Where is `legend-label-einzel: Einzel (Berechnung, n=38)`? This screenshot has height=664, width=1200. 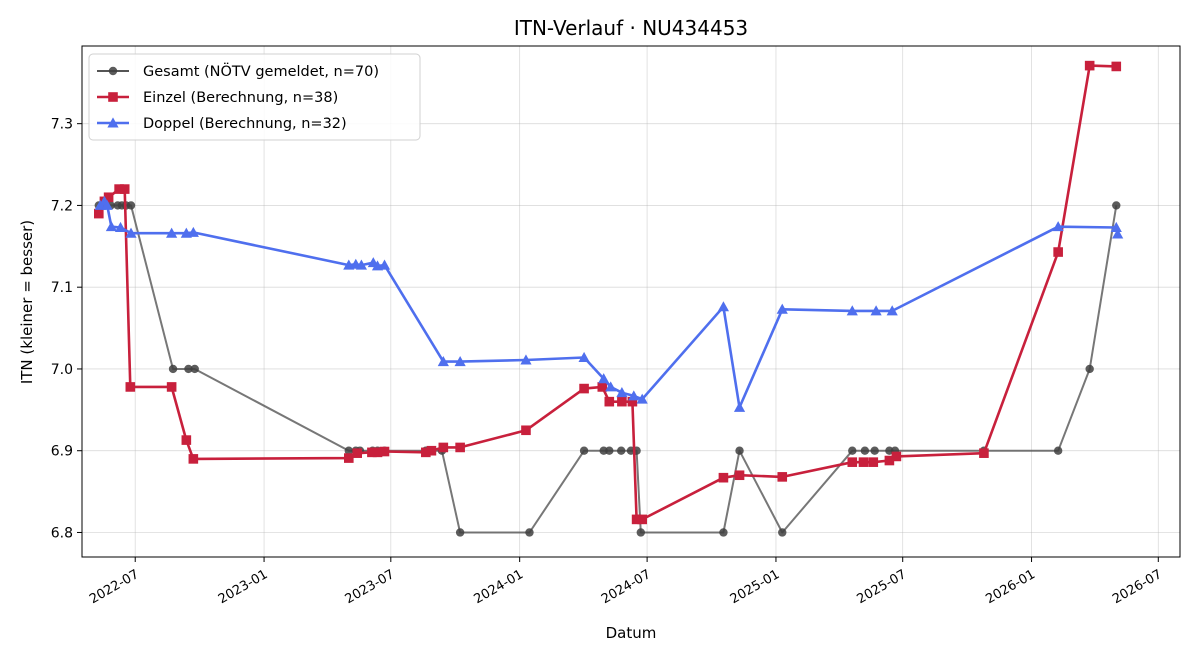
legend-label-einzel: Einzel (Berechnung, n=38) is located at coordinates (240, 98).